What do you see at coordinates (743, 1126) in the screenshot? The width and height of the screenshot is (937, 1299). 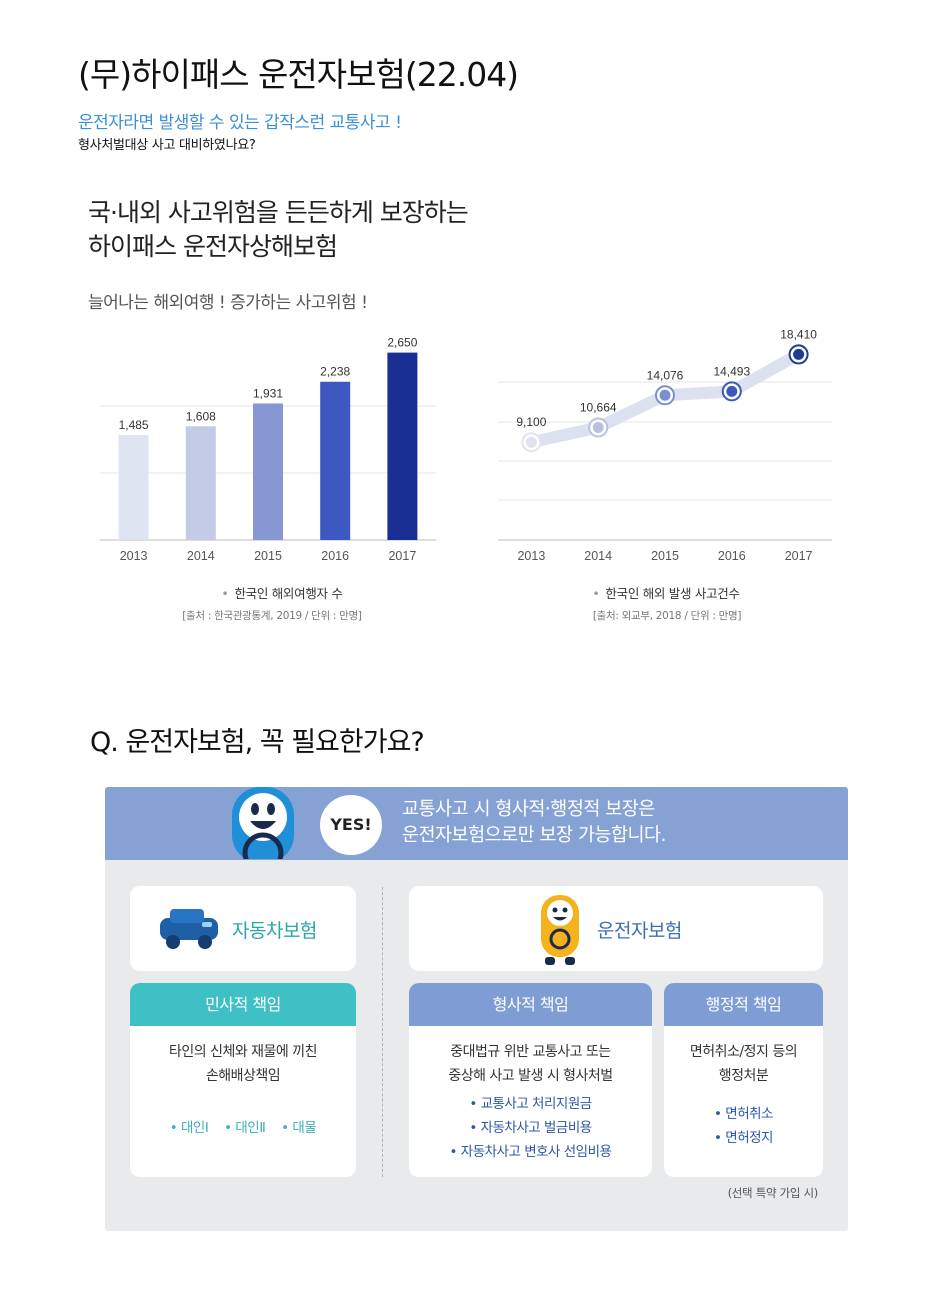 I see `admin-items: • 면허취소 • 면허정지` at bounding box center [743, 1126].